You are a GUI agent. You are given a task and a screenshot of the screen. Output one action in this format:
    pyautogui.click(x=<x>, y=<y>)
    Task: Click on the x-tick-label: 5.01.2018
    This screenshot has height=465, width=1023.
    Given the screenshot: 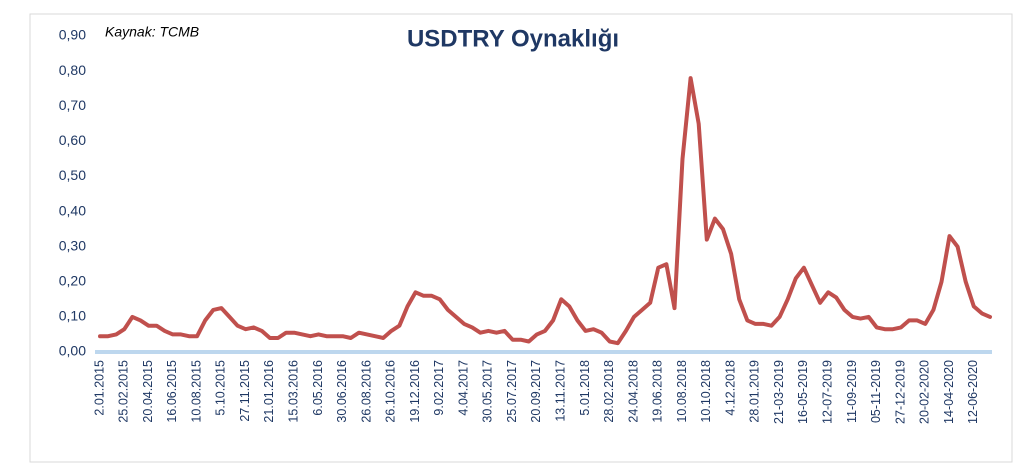 What is the action you would take?
    pyautogui.click(x=585, y=388)
    